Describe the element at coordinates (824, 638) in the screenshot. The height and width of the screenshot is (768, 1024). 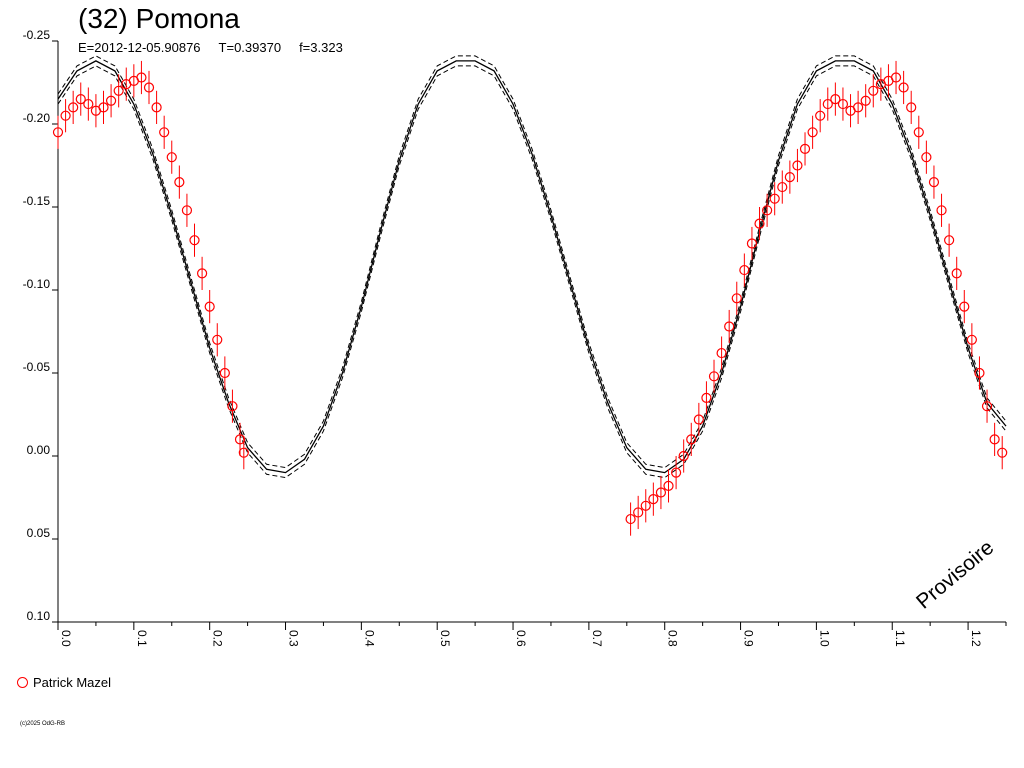
I see `x-tick-label: 1.0` at that location.